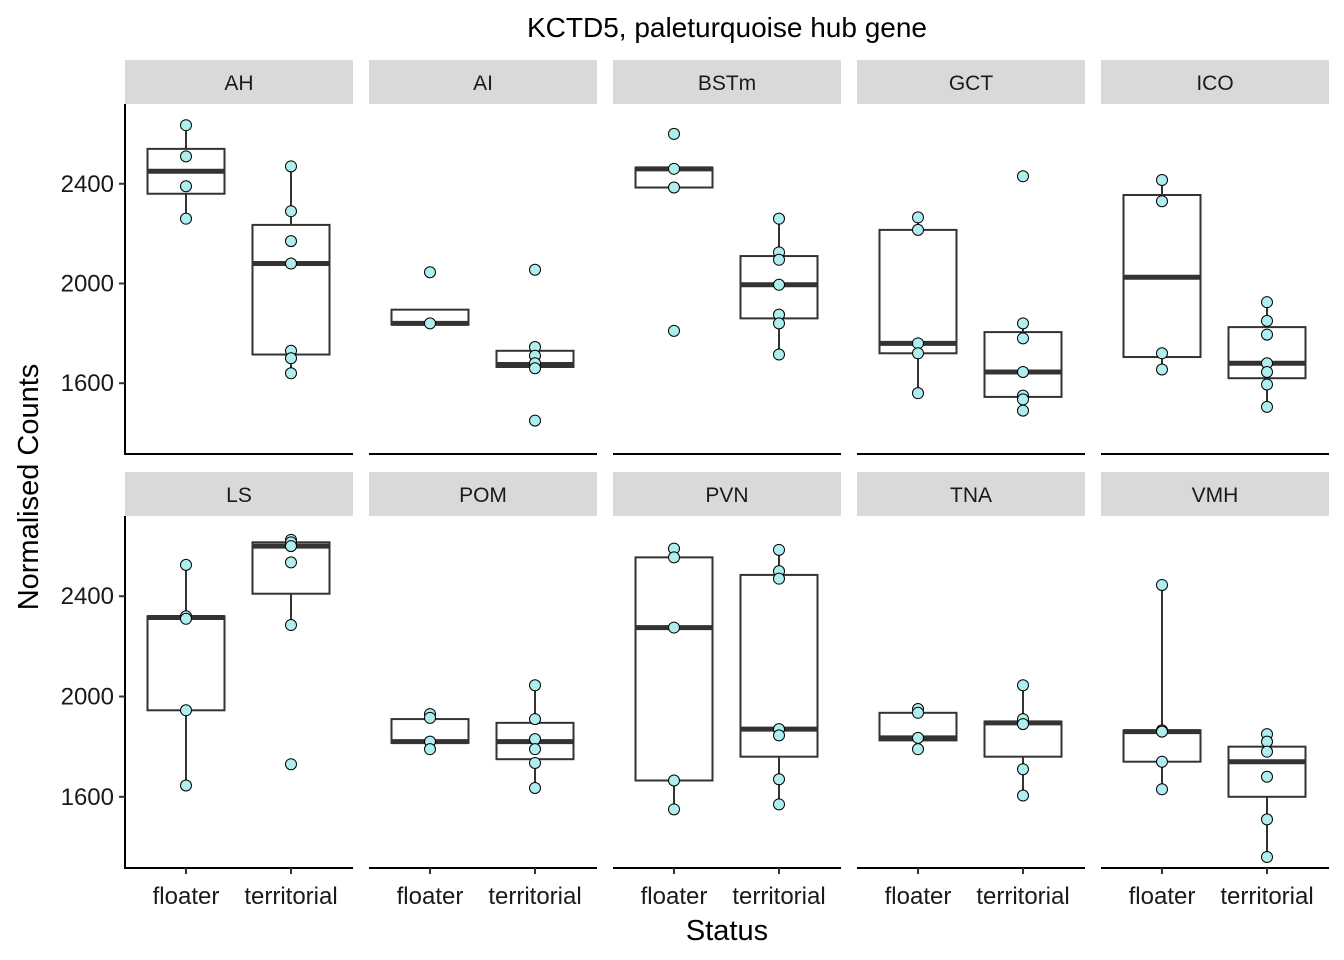 The image size is (1344, 960). Describe the element at coordinates (1215, 691) in the screenshot. I see `facet-vmh: VMH floater territorial` at that location.